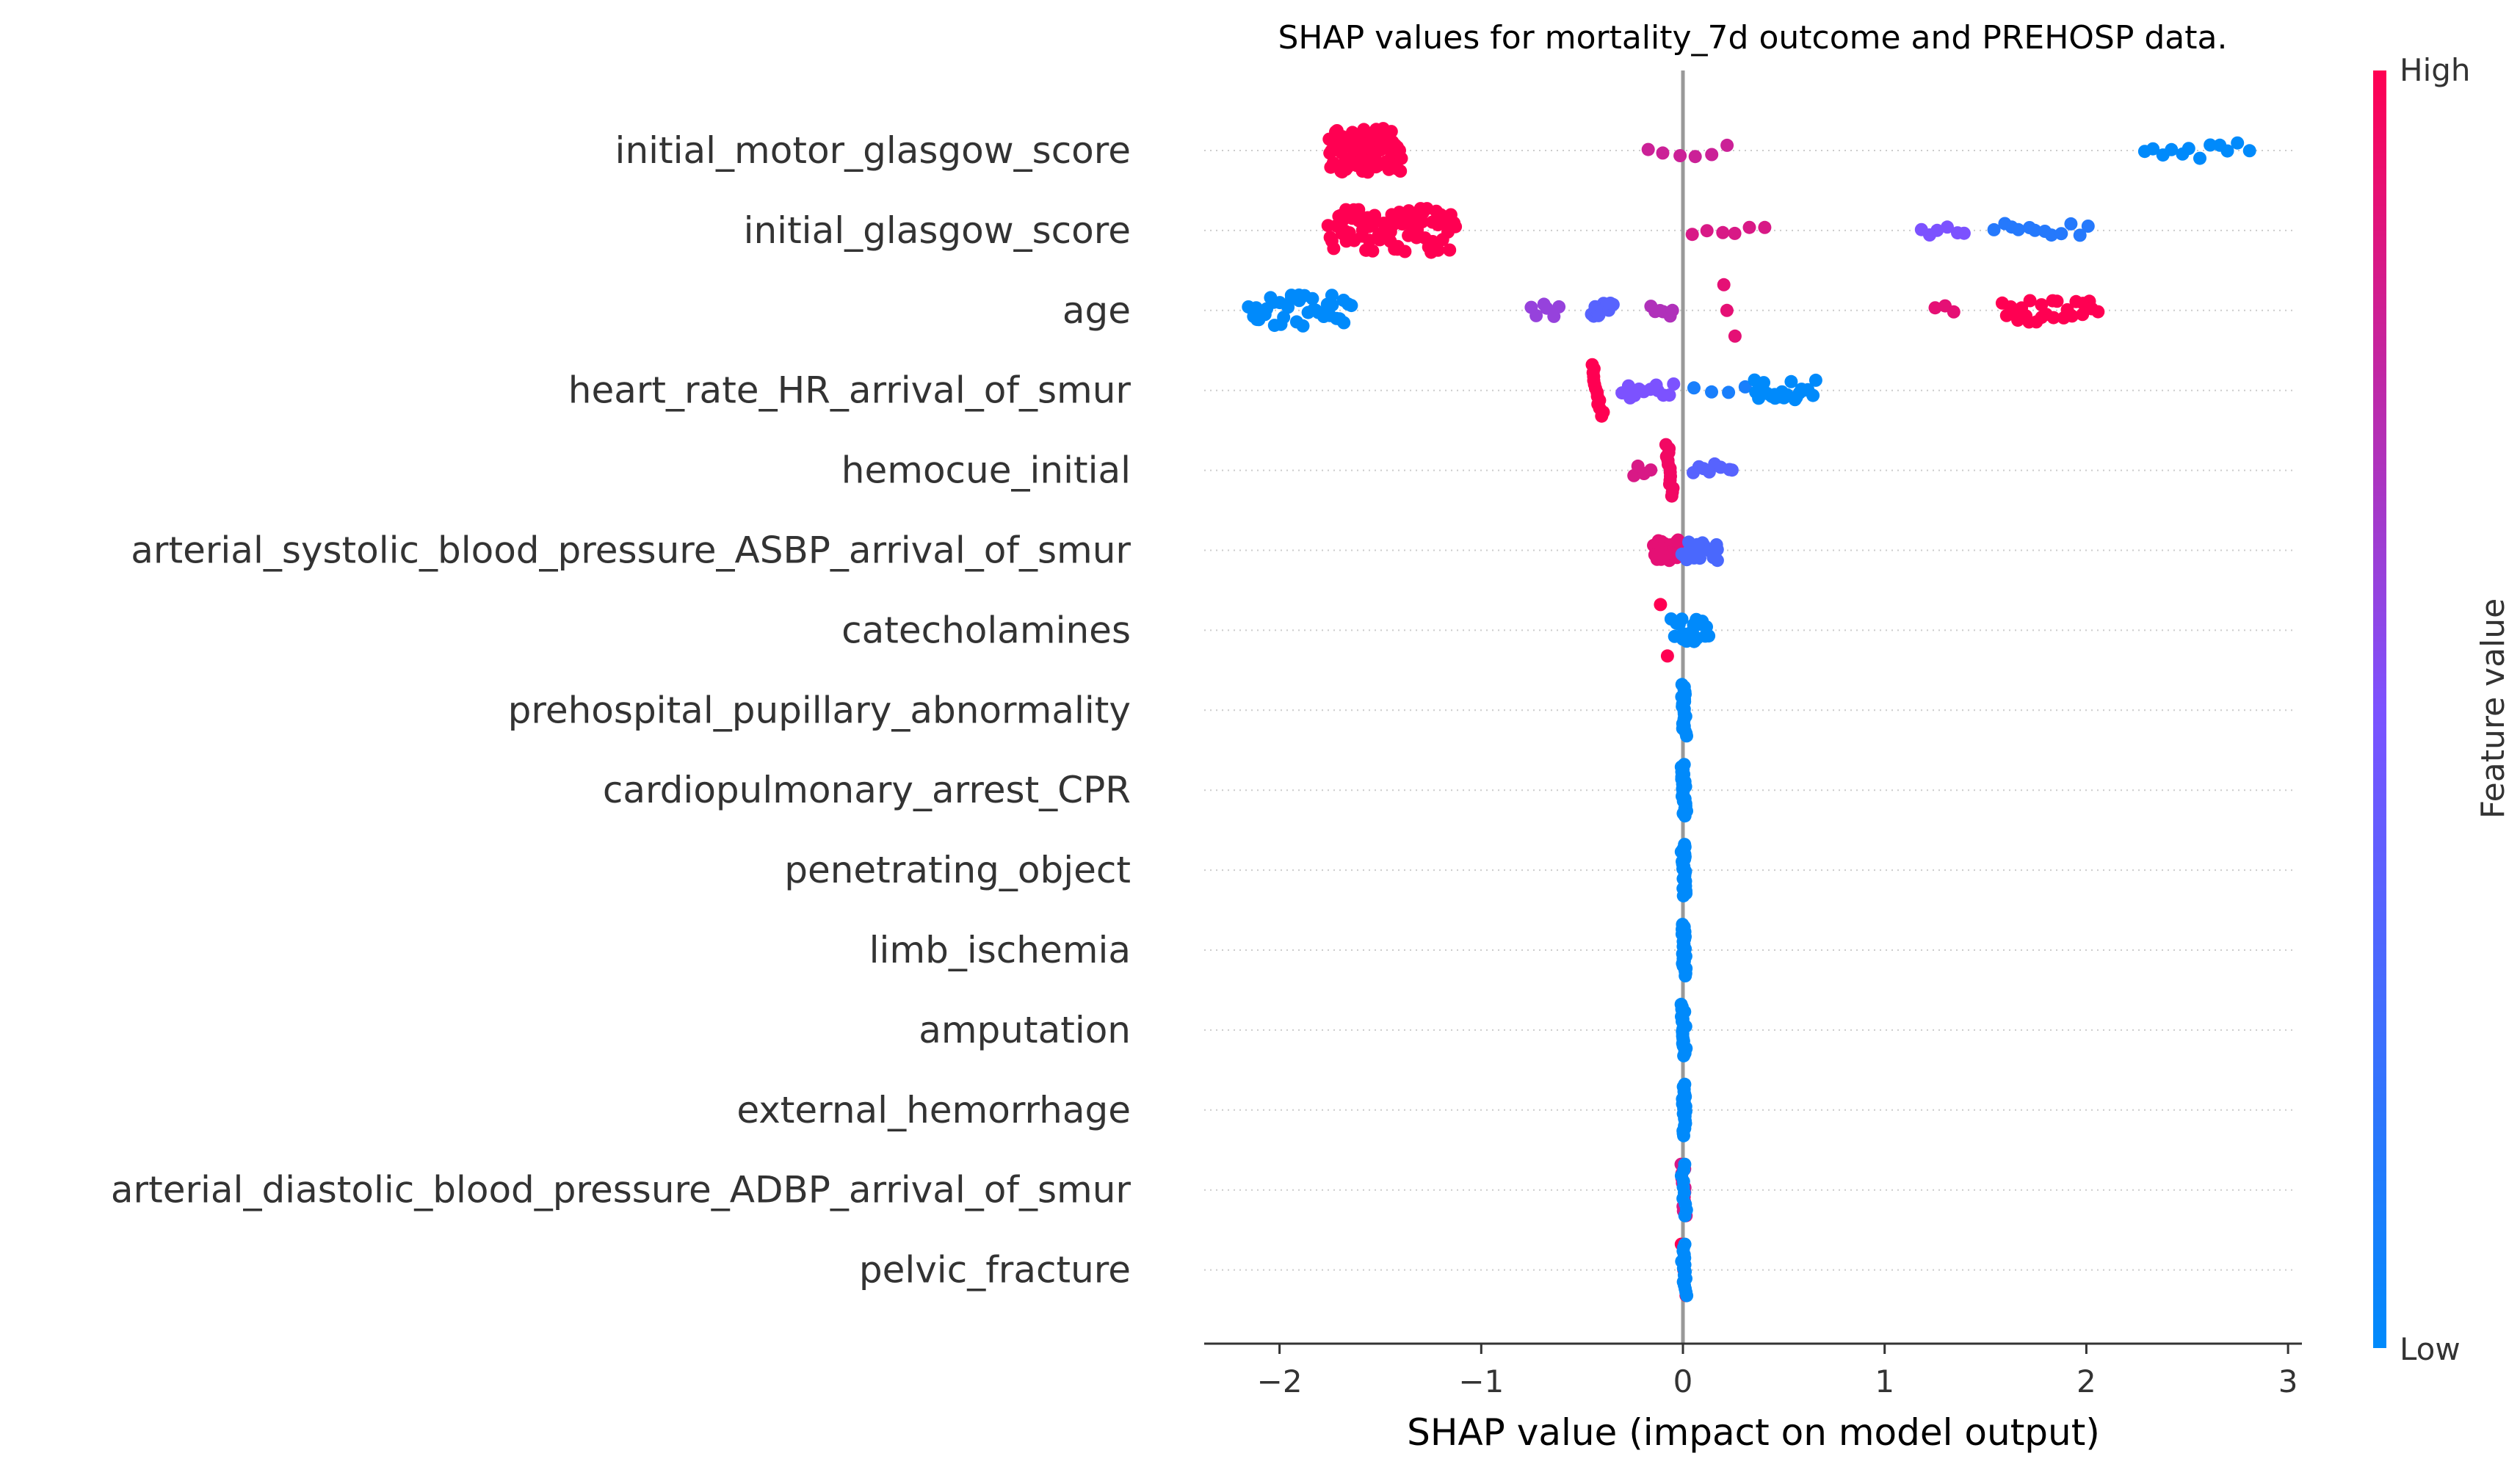 This screenshot has height=1467, width=2520. Describe the element at coordinates (1683, 1381) in the screenshot. I see `x-tick-label: 0` at that location.